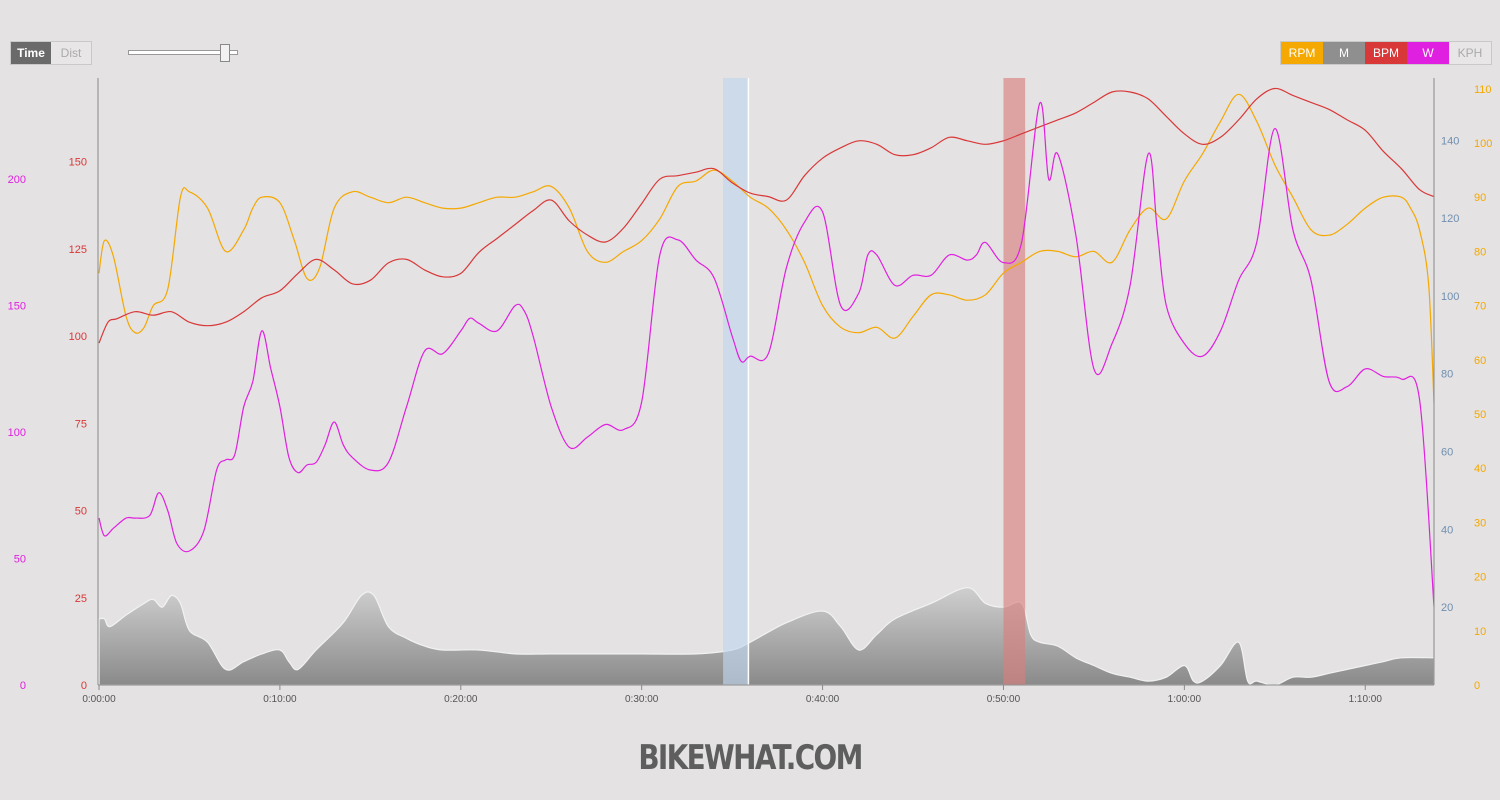 This screenshot has height=800, width=1500. I want to click on y-tick-label-bpm: 0, so click(84, 686).